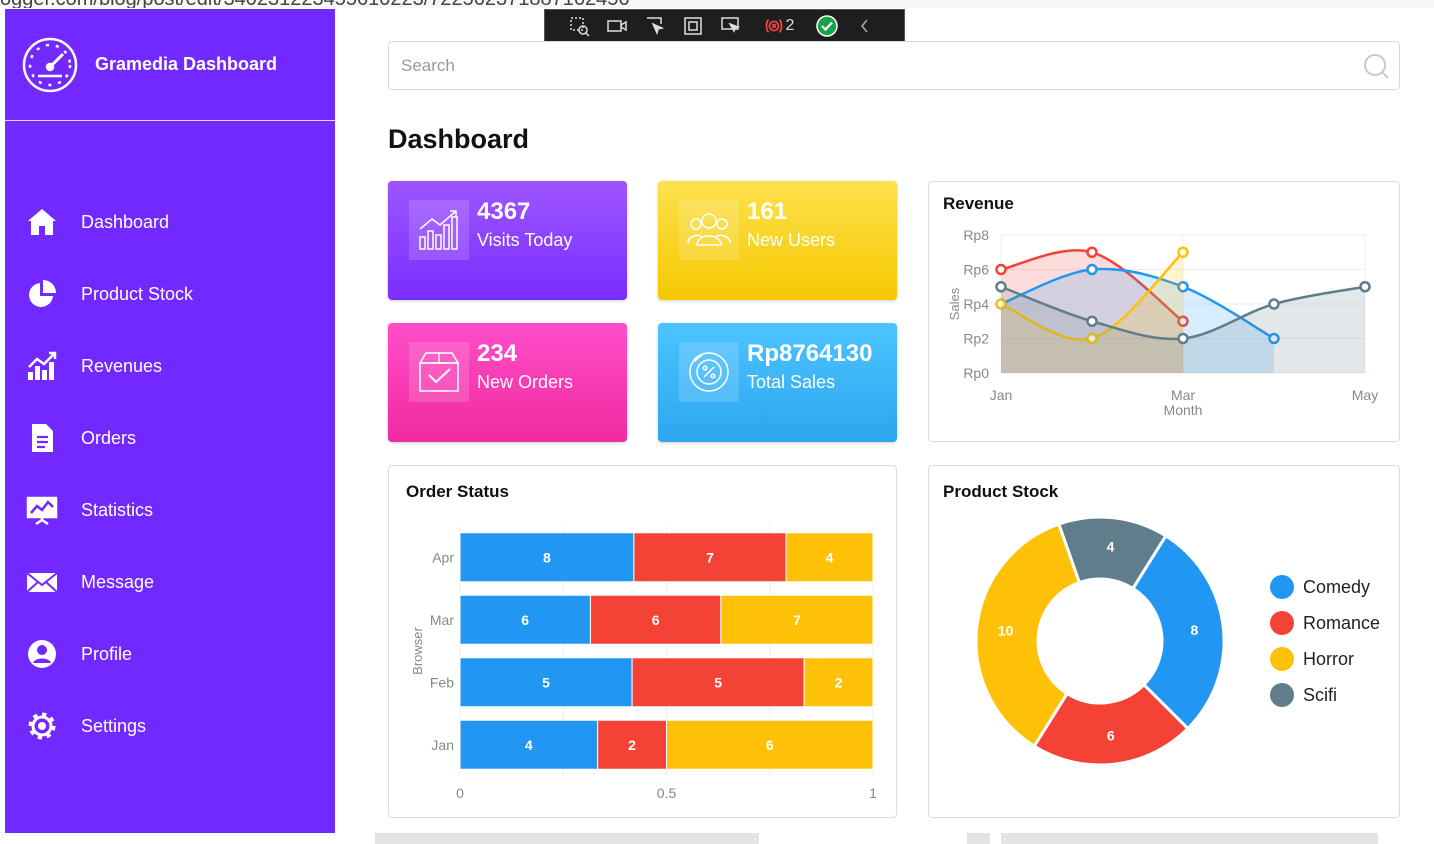 Image resolution: width=1434 pixels, height=844 pixels. Describe the element at coordinates (125, 221) in the screenshot. I see `sidebar-item-label: Dashboard` at that location.